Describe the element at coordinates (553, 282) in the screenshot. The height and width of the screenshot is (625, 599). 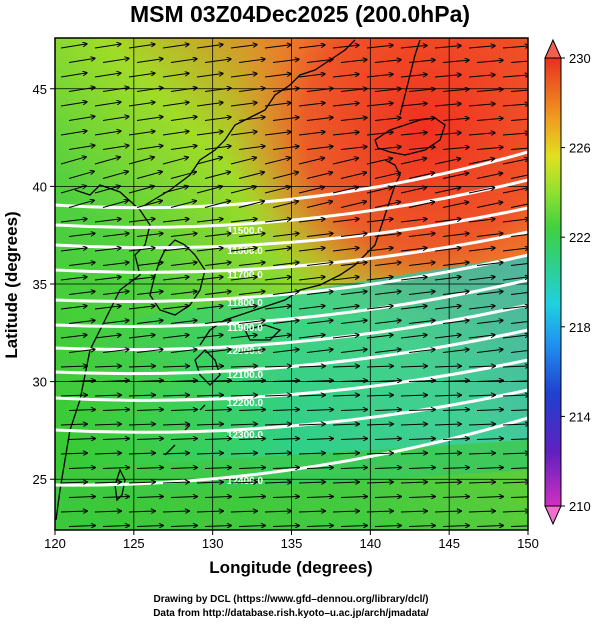
I see `colorbar-scale` at that location.